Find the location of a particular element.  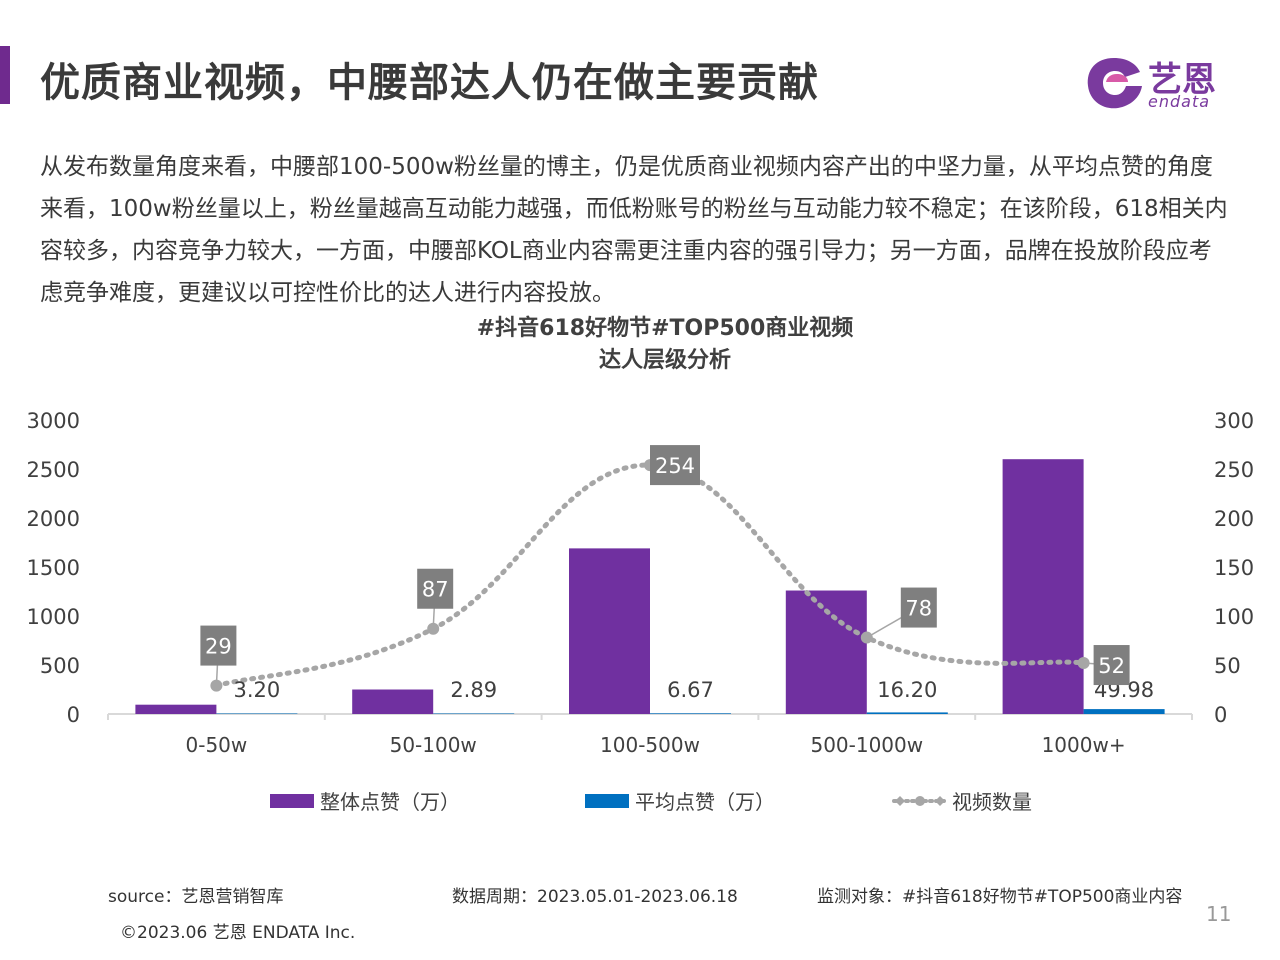

left-axis-tick-label: 2000 is located at coordinates (53, 519).